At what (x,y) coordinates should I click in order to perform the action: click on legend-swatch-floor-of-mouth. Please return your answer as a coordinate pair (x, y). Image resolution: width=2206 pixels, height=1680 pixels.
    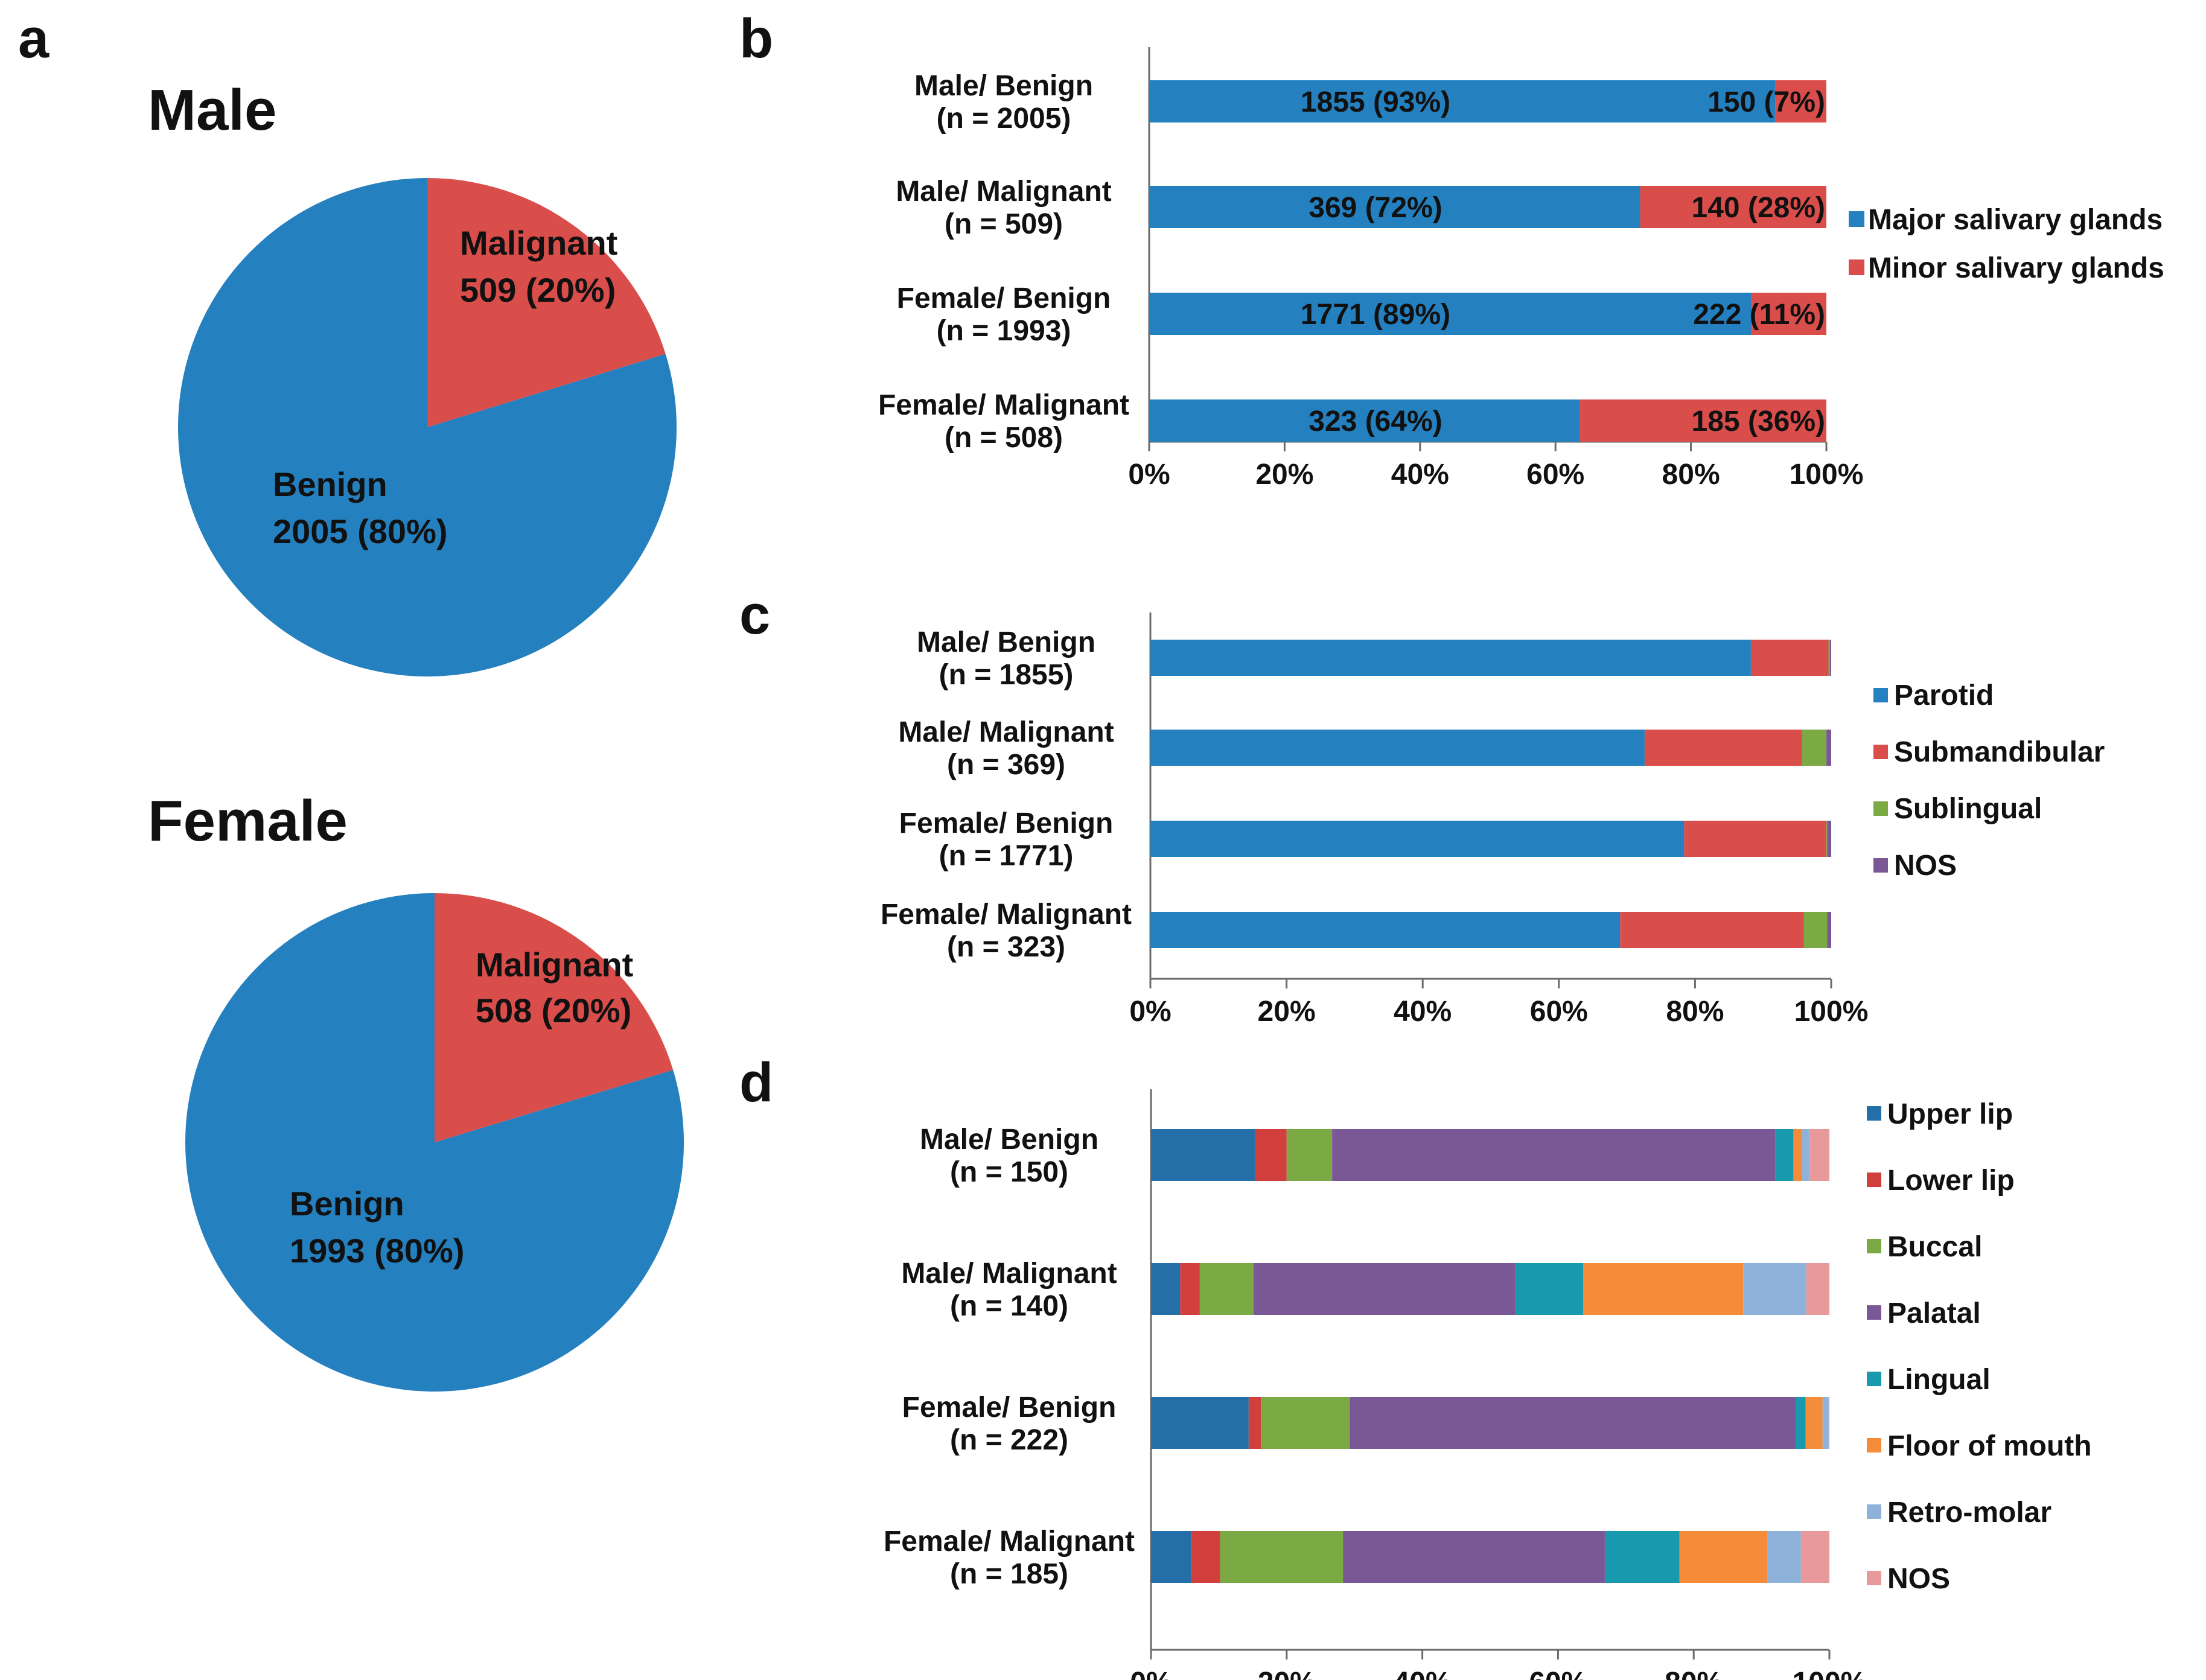
    Looking at the image, I should click on (1874, 1445).